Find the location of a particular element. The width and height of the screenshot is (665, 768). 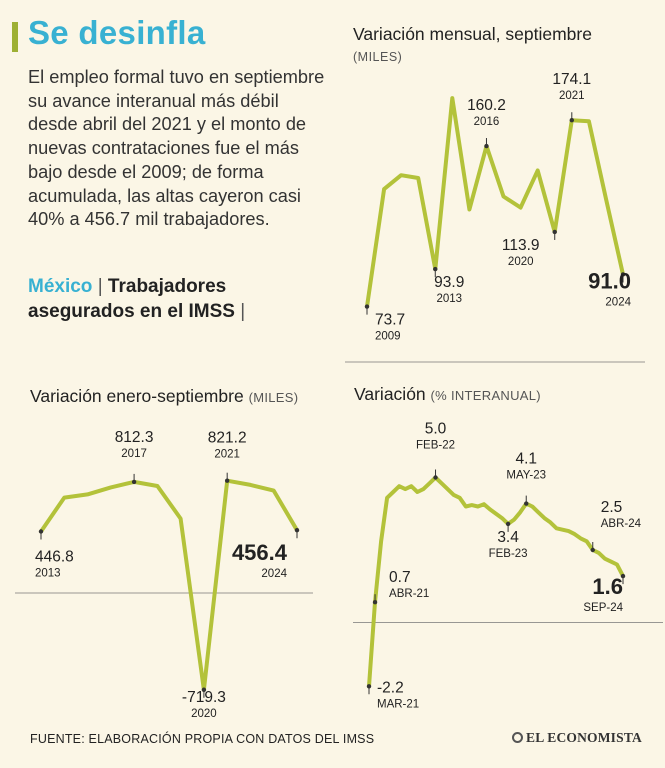

jansep-chart-title: Variación enero-septiembre (MILES) is located at coordinates (164, 396).